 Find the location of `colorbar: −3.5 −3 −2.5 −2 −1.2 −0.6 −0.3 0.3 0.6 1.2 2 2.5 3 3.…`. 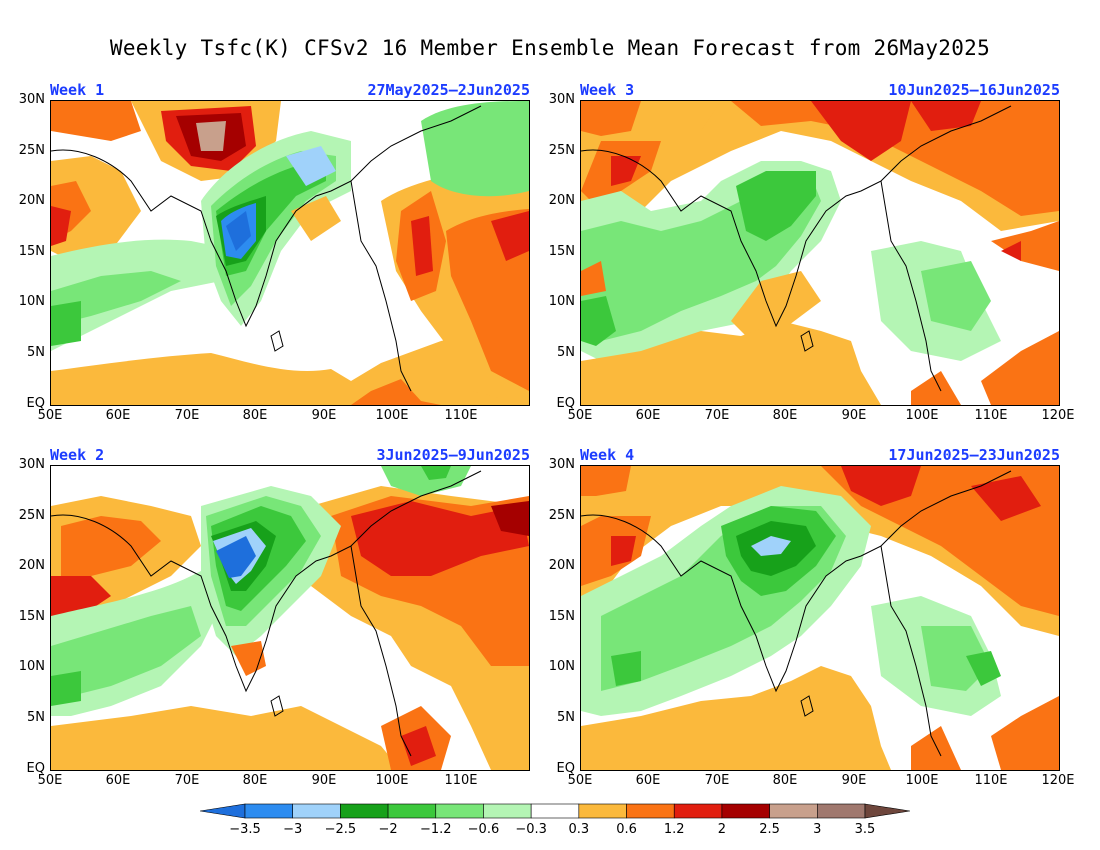

colorbar: −3.5 −3 −2.5 −2 −1.2 −0.6 −0.3 0.3 0.6 1.2 2 2.5 3 3.… is located at coordinates (555, 823).